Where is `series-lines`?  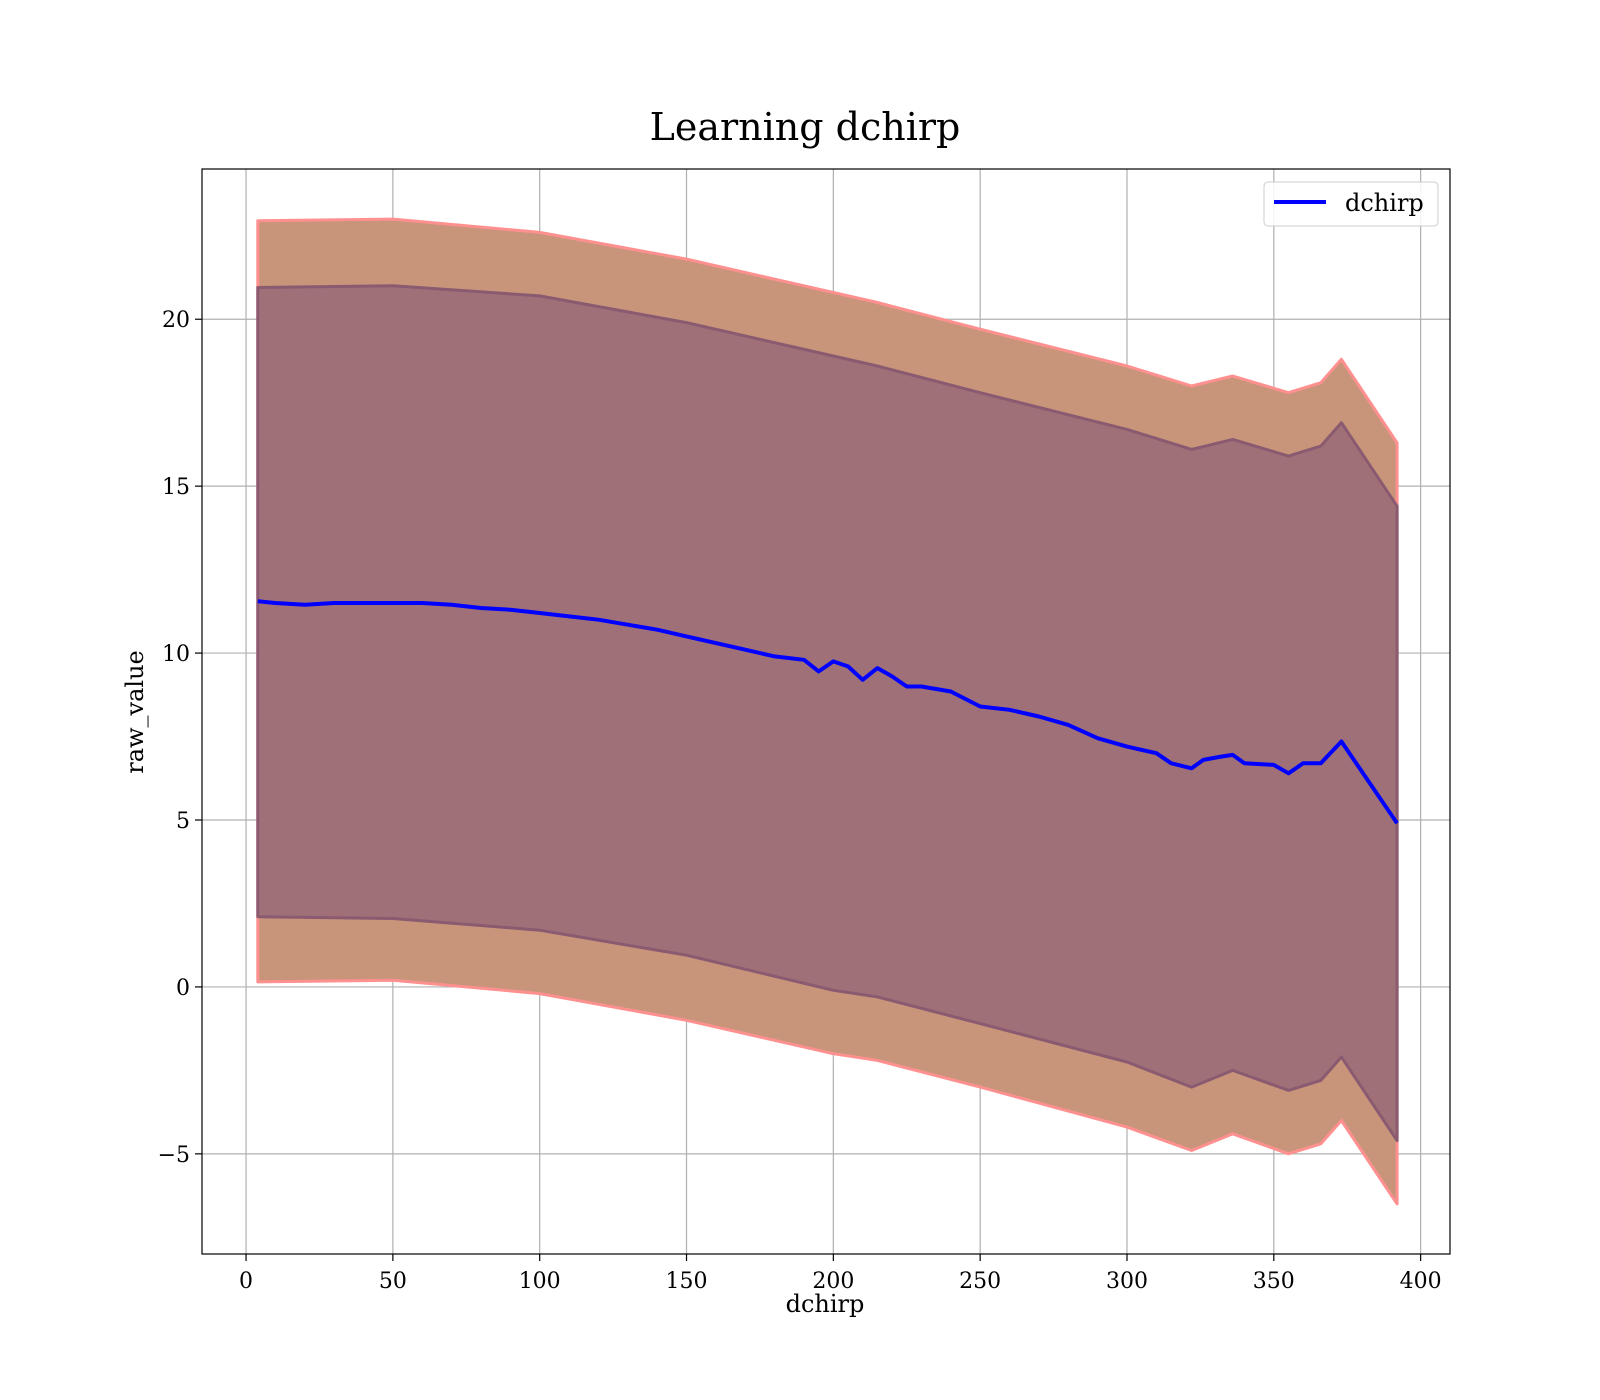
series-lines is located at coordinates (828, 712).